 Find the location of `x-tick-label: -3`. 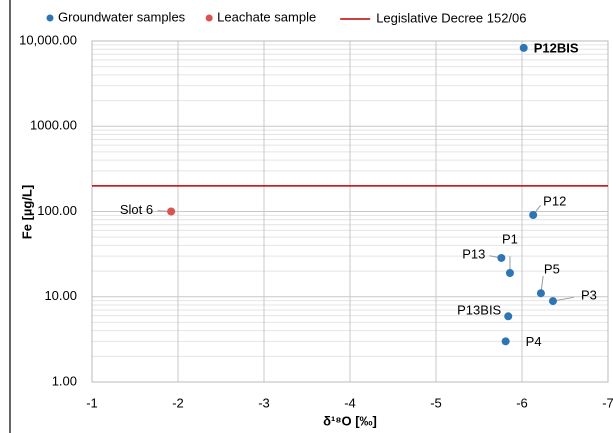

x-tick-label: -3 is located at coordinates (264, 402).